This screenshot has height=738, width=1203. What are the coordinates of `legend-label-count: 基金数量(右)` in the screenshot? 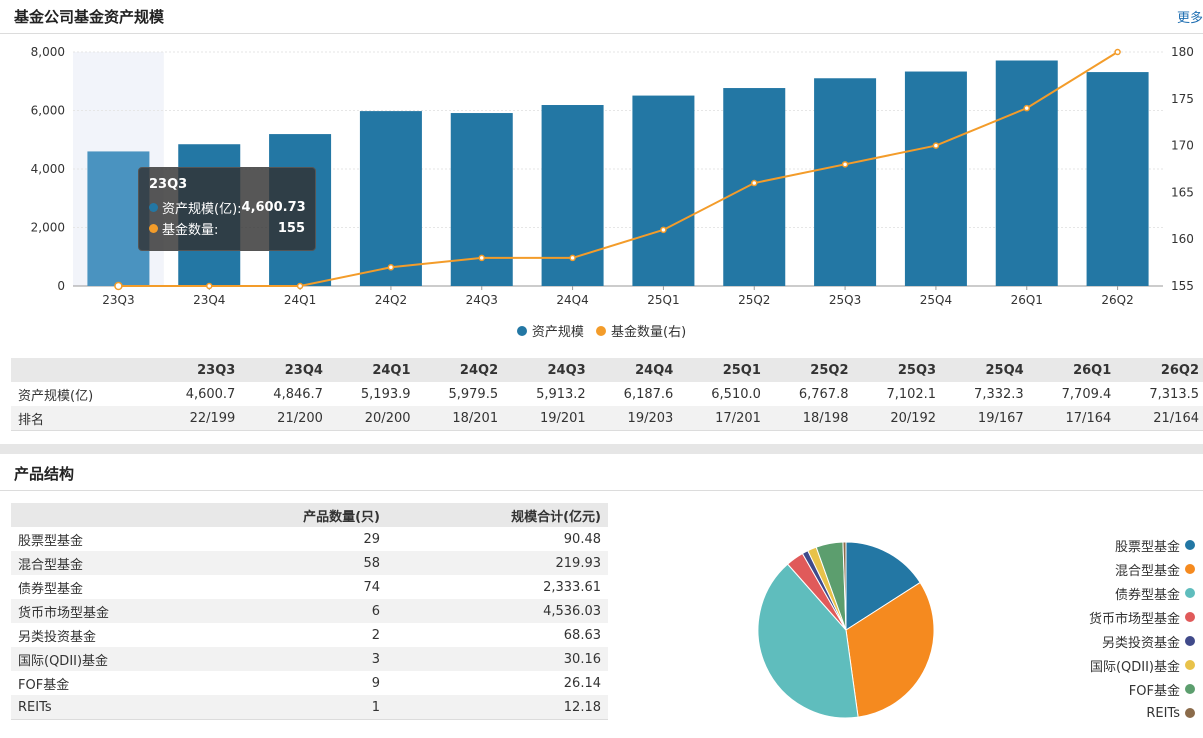 It's located at (649, 332).